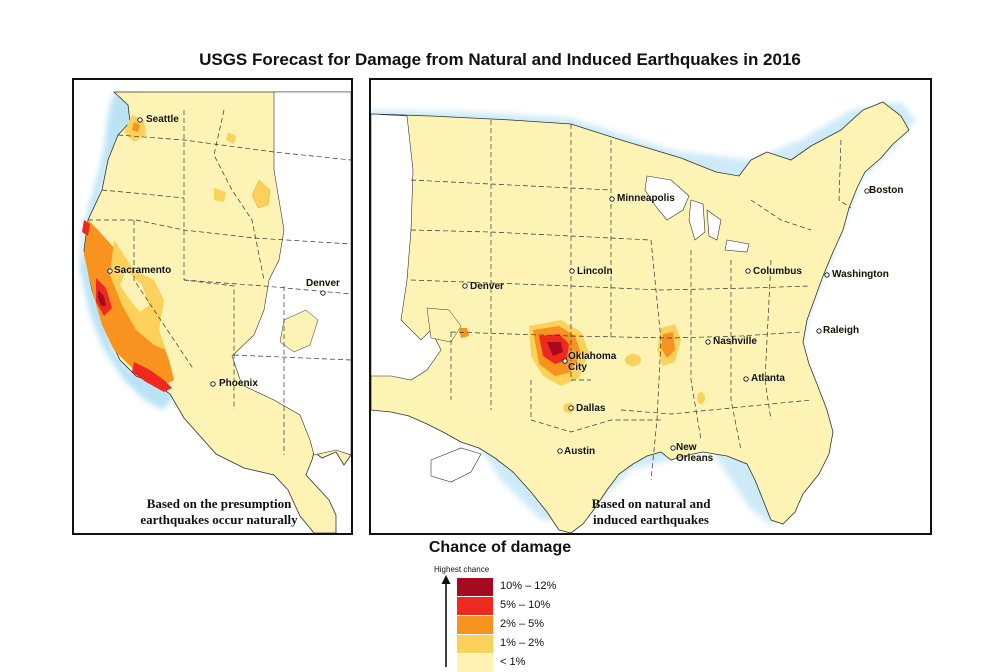 This screenshot has width=1000, height=672. What do you see at coordinates (867, 191) in the screenshot?
I see `city-dot-boston` at bounding box center [867, 191].